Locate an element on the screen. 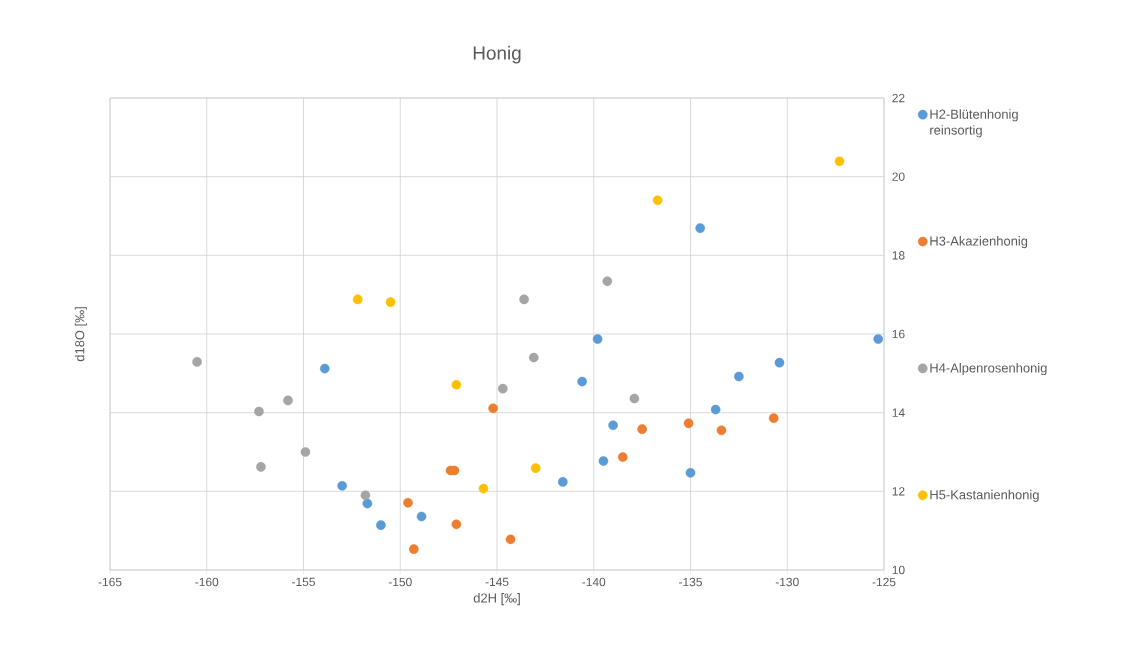  y-tick-label: 14 is located at coordinates (898, 412).